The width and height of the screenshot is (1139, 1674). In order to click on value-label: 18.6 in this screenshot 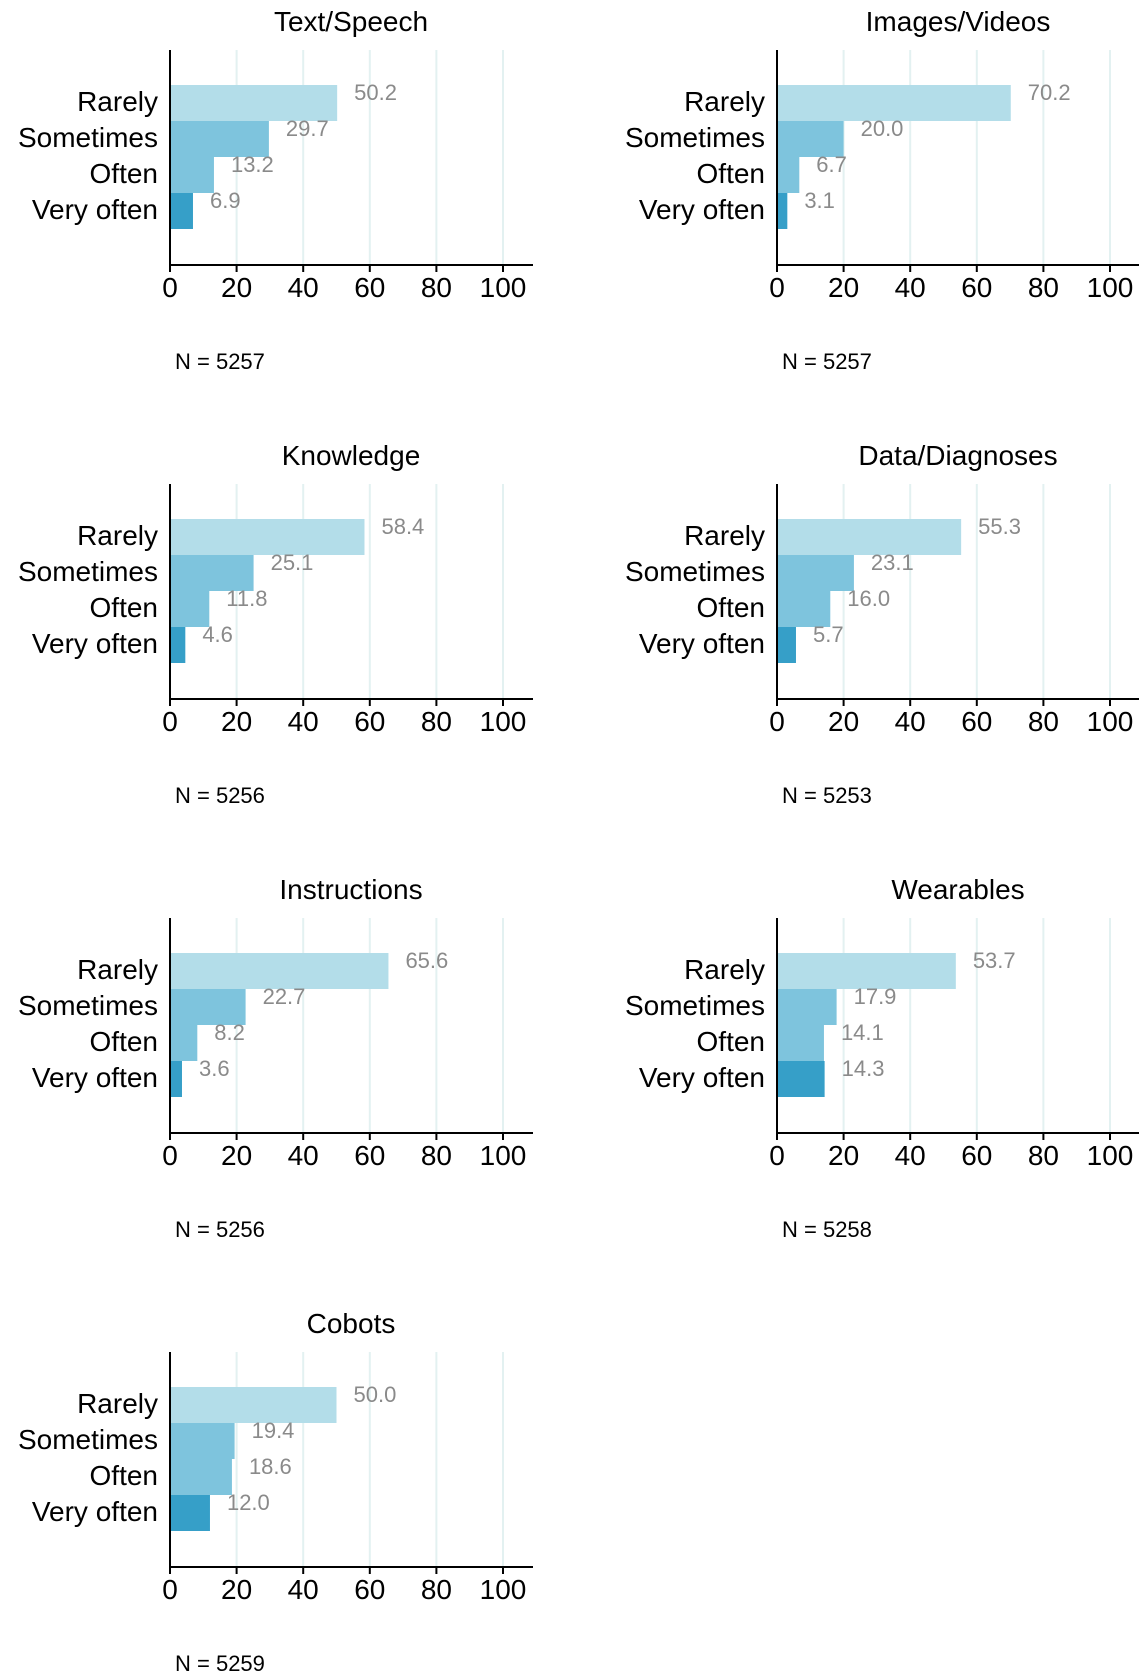, I will do `click(270, 1466)`.